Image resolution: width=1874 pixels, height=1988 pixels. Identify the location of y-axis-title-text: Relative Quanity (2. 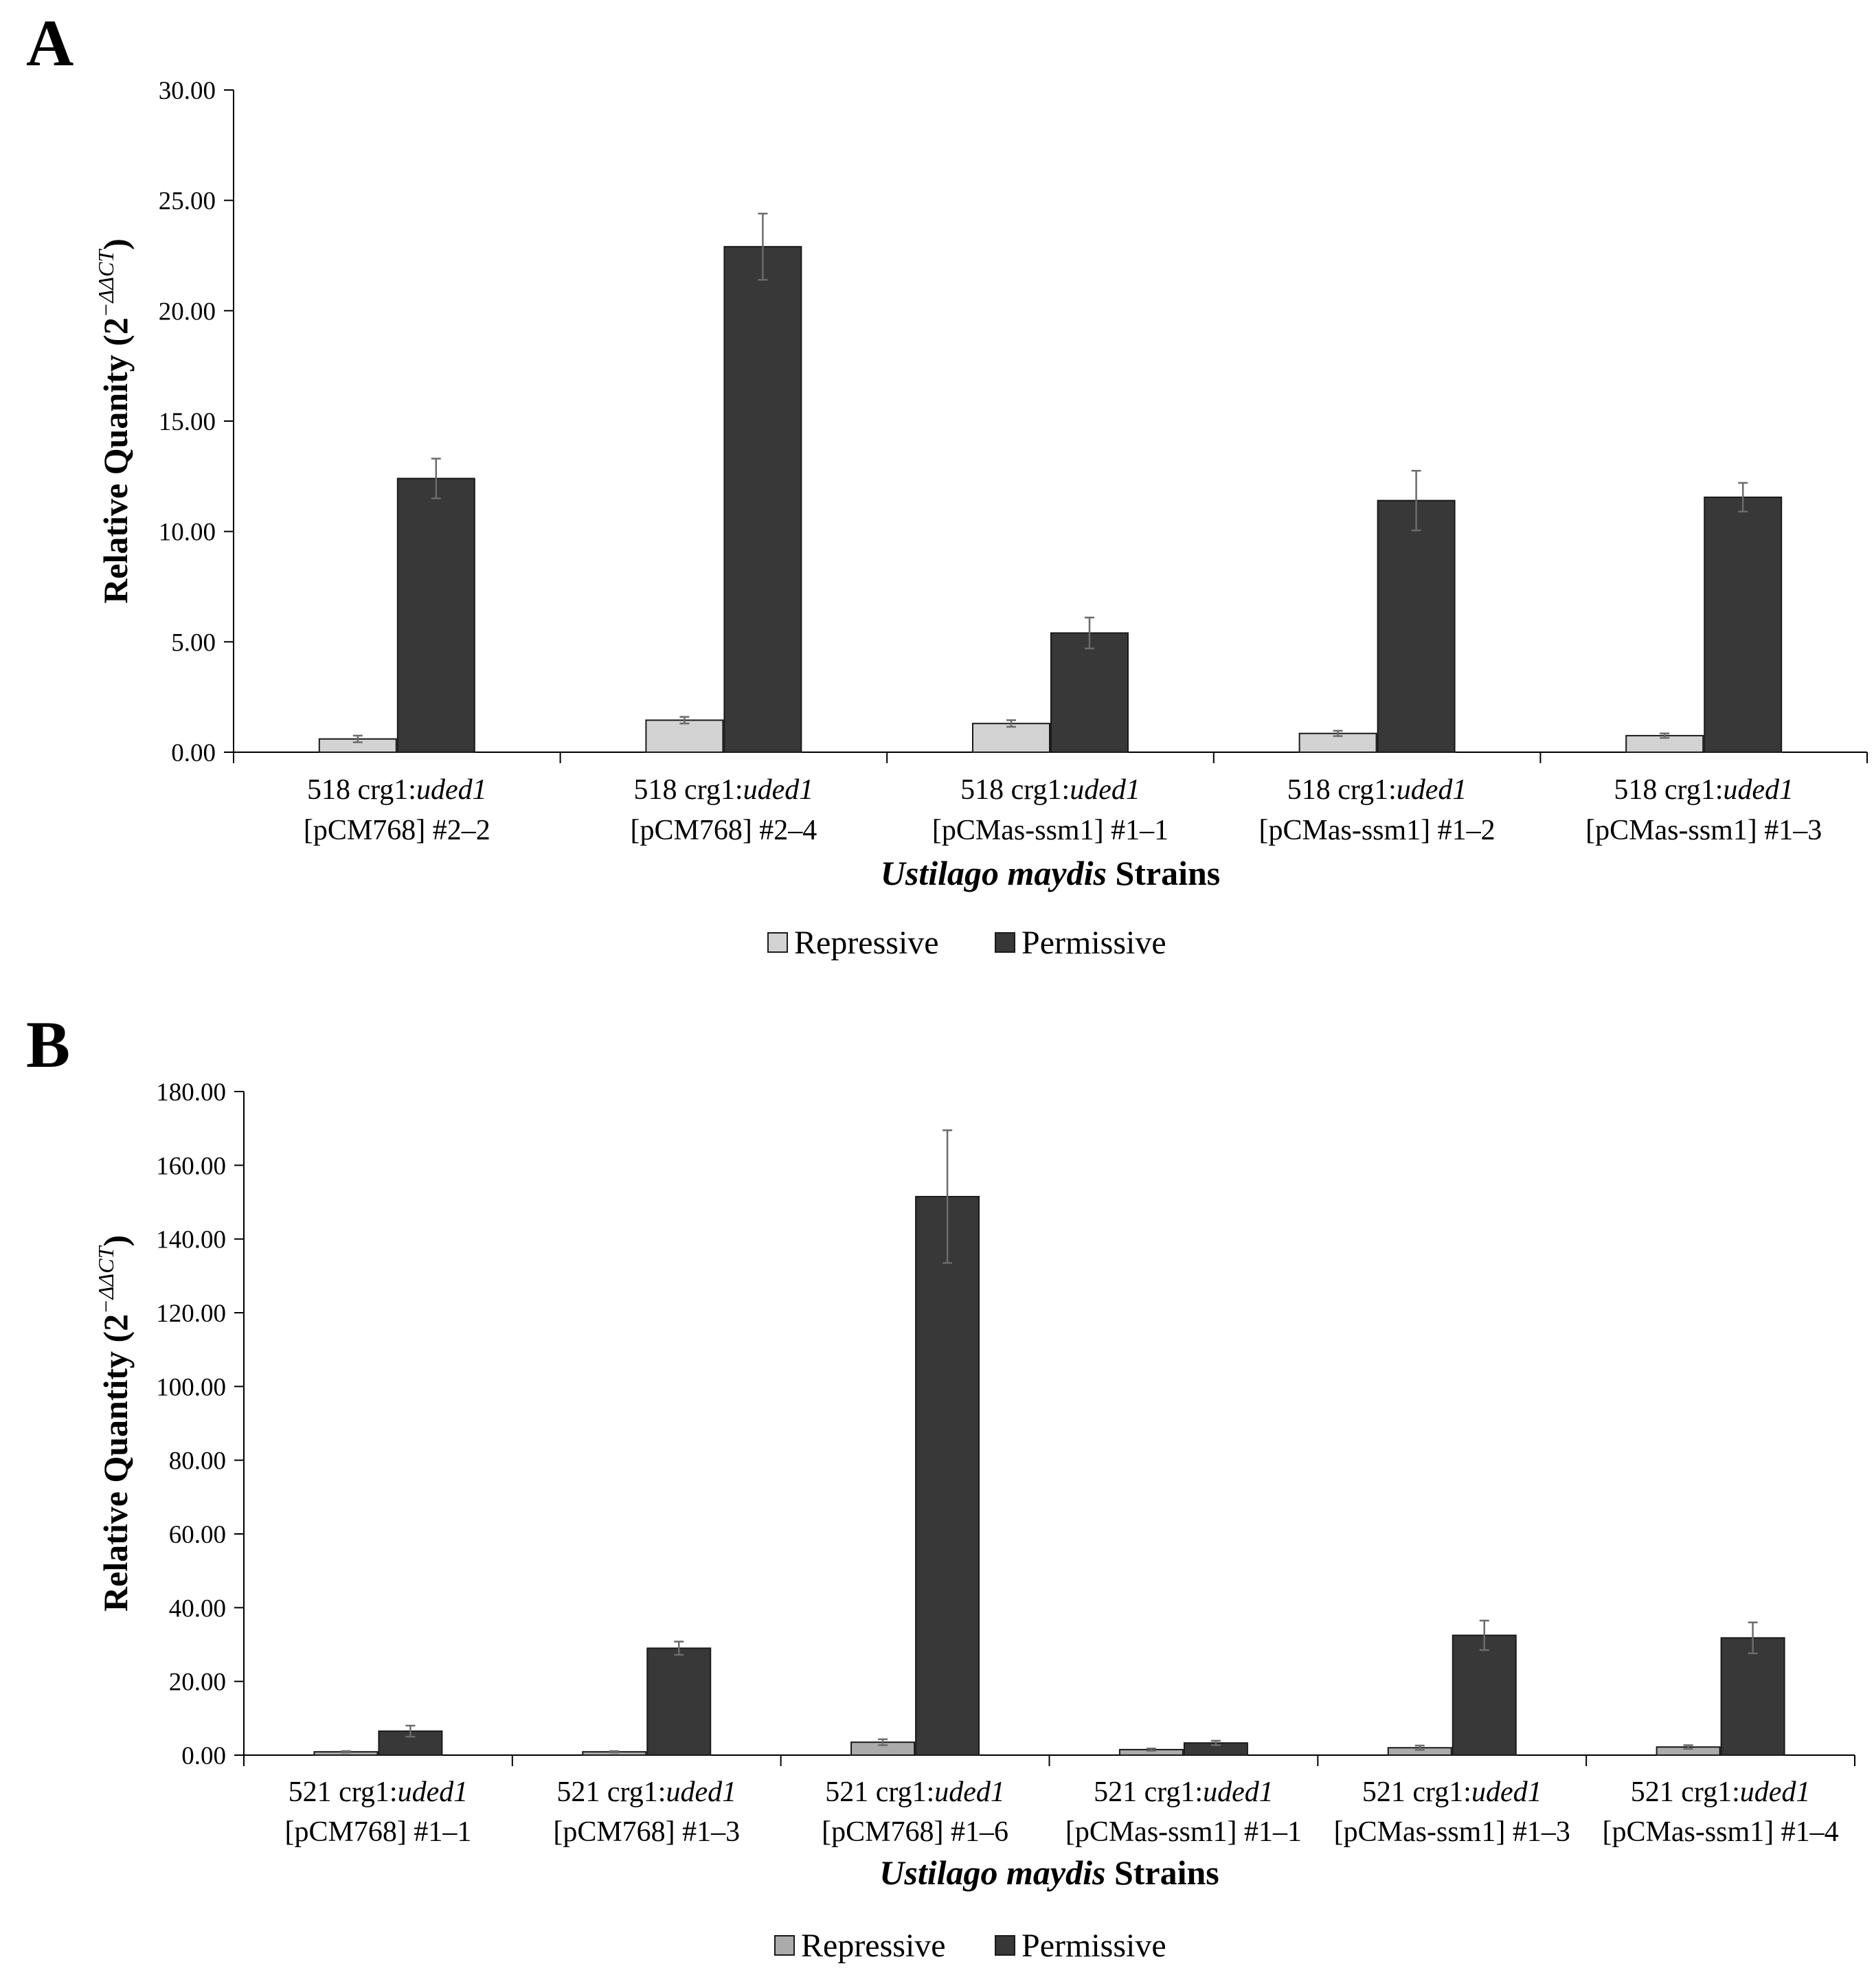
(115, 460).